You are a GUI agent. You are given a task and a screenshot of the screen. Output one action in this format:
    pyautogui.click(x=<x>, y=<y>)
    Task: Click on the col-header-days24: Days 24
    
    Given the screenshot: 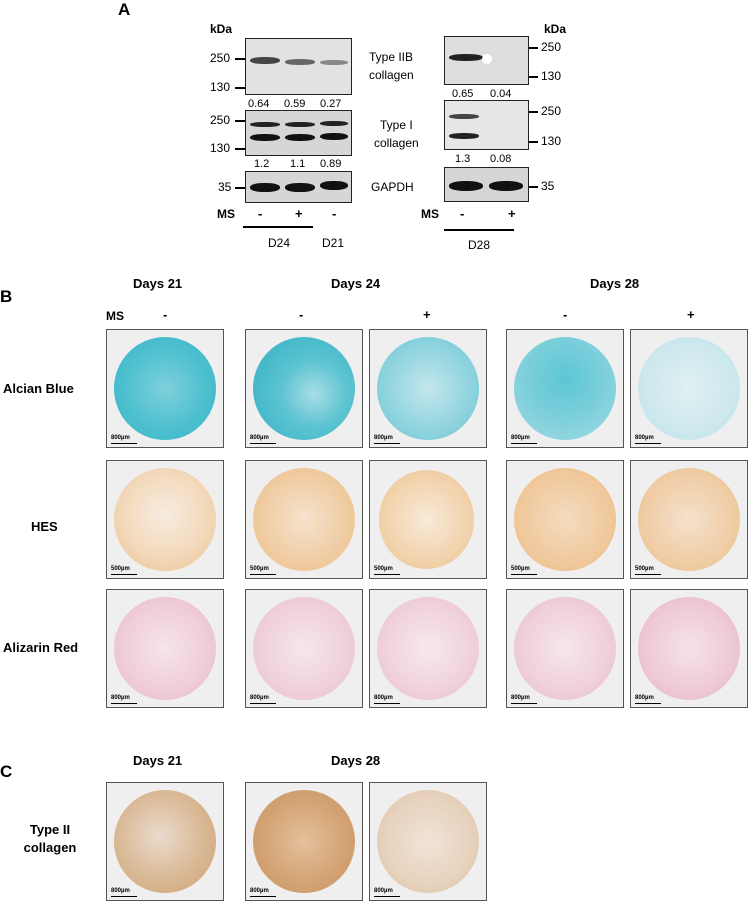 What is the action you would take?
    pyautogui.click(x=356, y=283)
    